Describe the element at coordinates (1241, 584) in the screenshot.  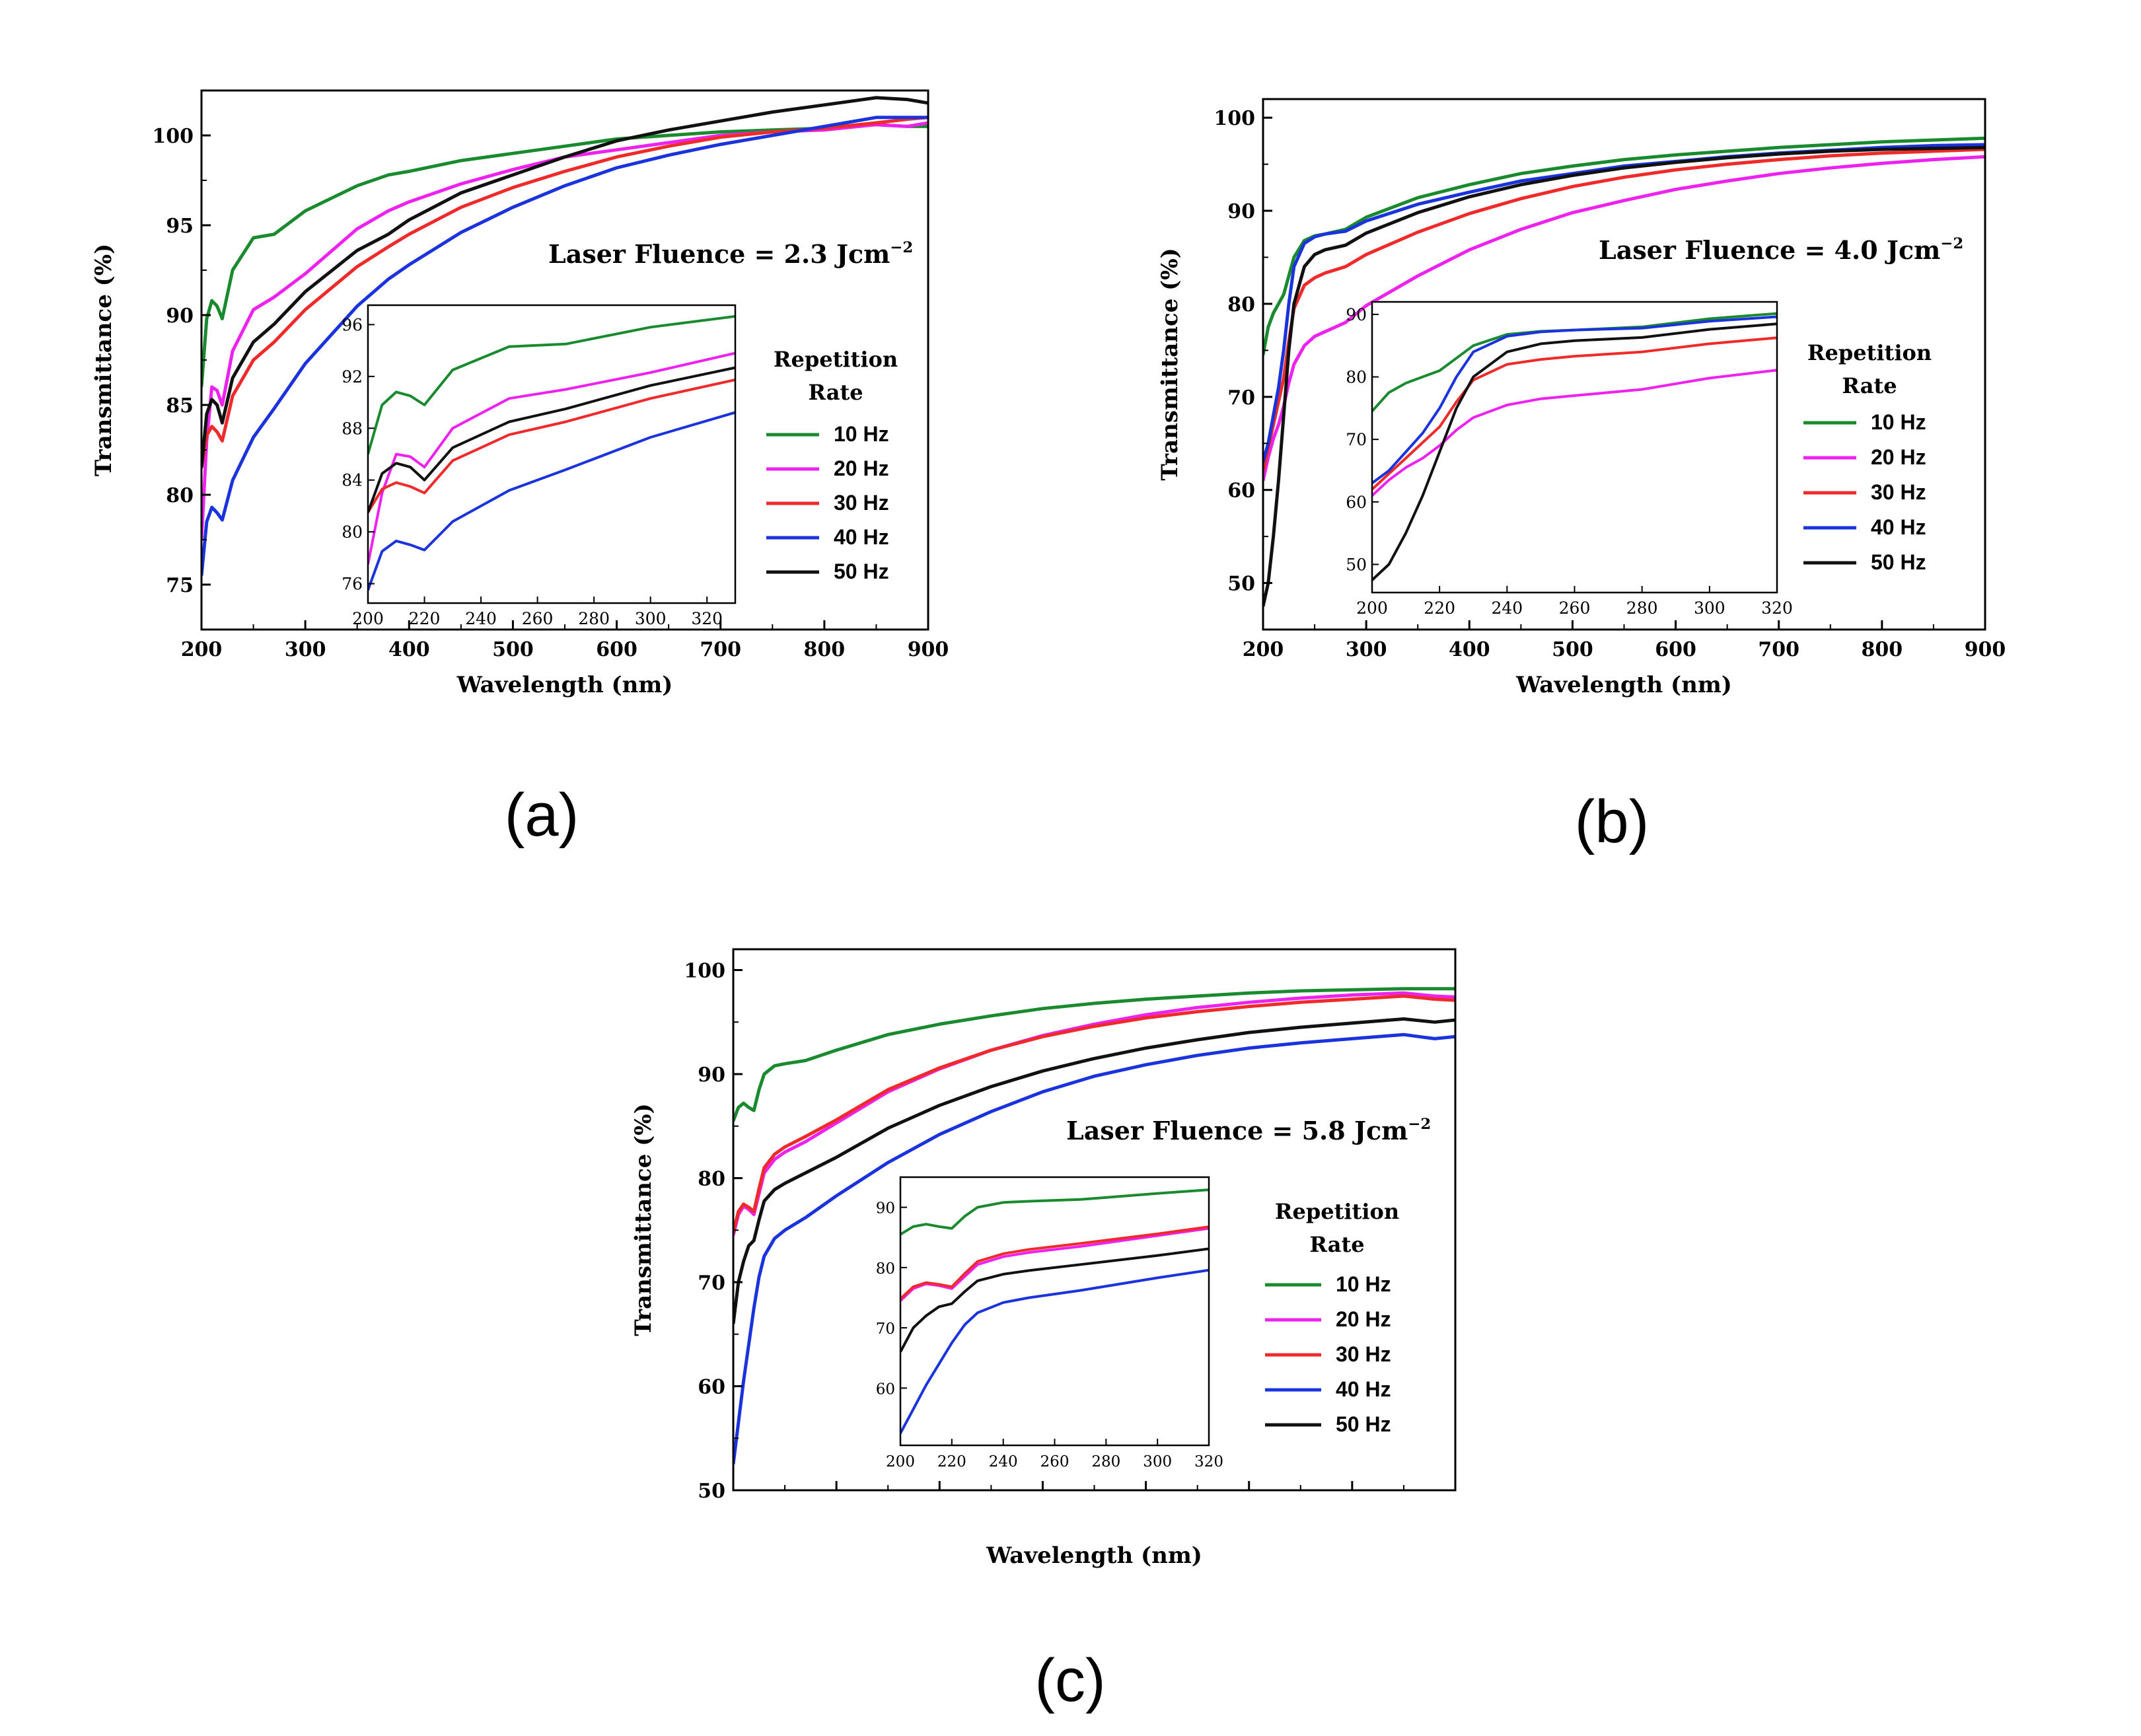
I see `y-tick-label: 50` at that location.